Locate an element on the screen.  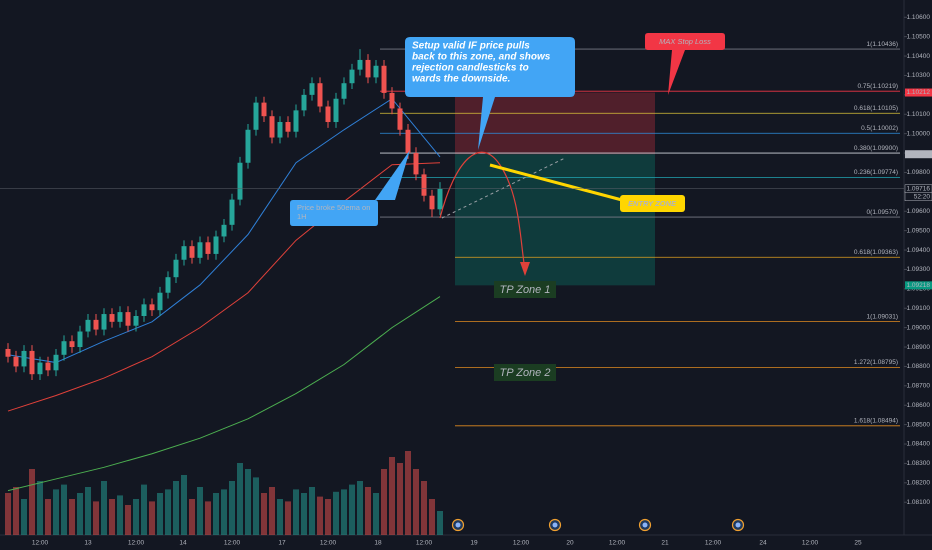
setup-callout is located at coordinates (490, 93).